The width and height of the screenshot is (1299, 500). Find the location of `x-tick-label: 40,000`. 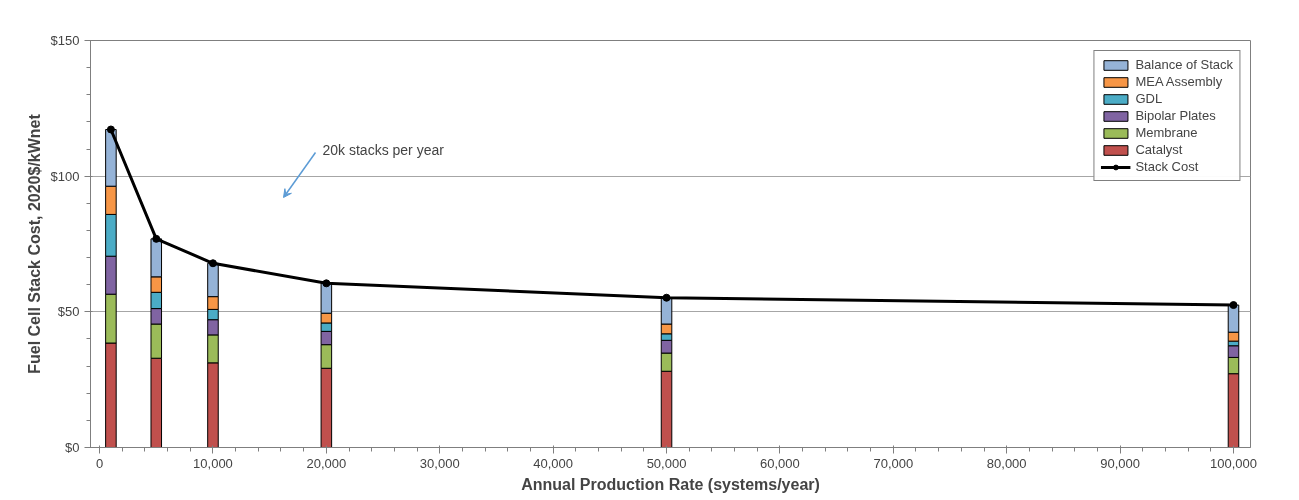

x-tick-label: 40,000 is located at coordinates (553, 463).